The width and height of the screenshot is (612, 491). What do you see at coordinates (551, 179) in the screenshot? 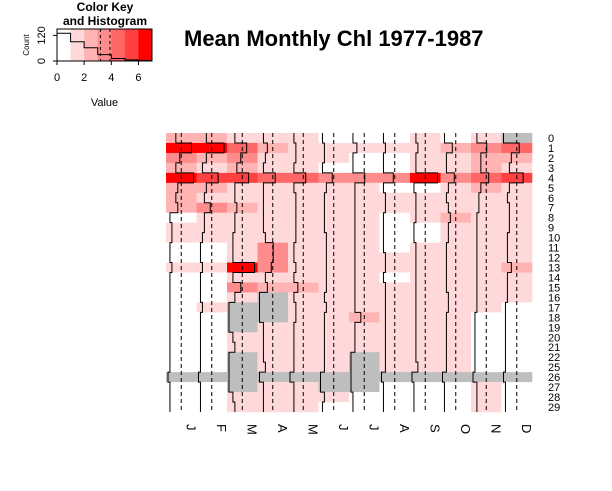
I see `row-label: 4` at bounding box center [551, 179].